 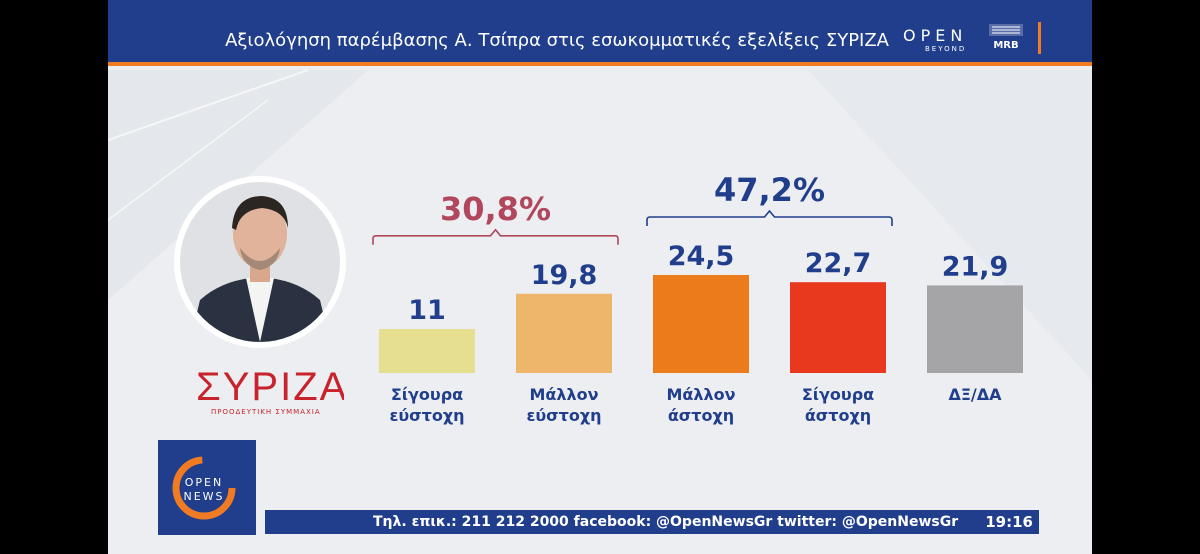 I want to click on value-label-1: 11, so click(x=427, y=310).